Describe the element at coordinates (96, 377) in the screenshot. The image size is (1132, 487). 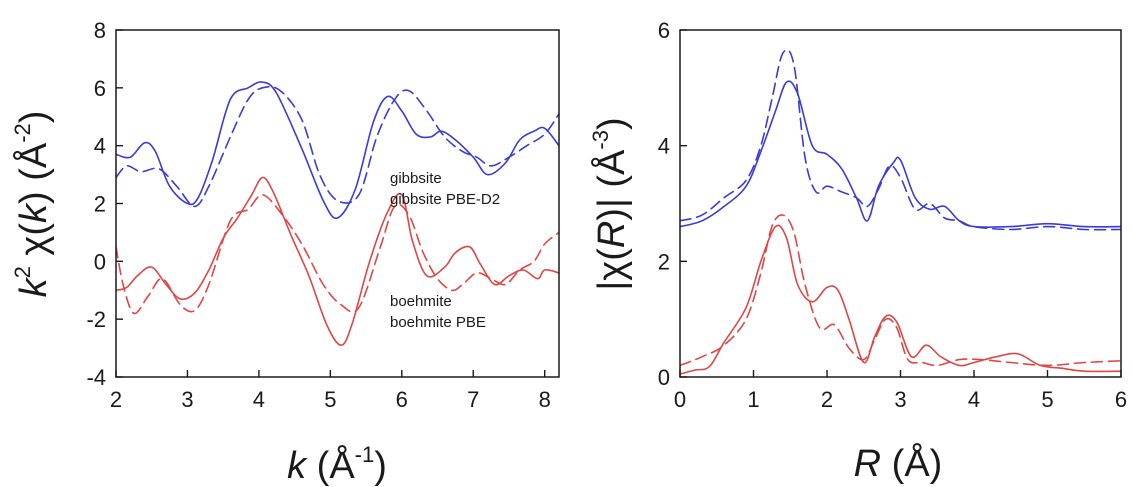
I see `chi-k-ytick-label: -4` at that location.